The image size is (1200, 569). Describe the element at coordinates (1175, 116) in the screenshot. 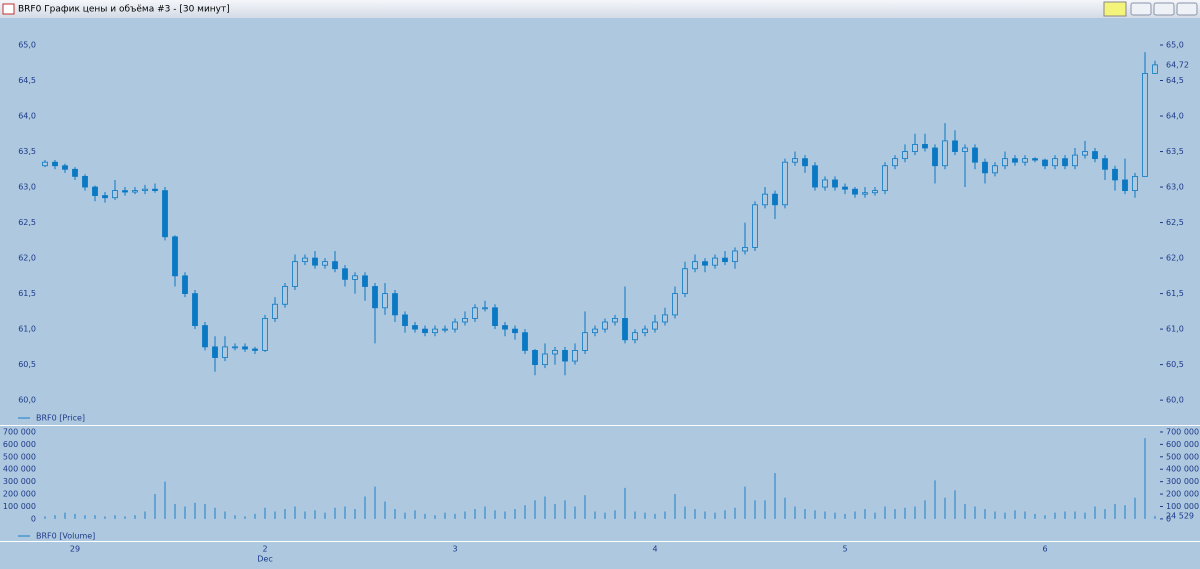

I see `y-tick-label-right: 64,0` at that location.